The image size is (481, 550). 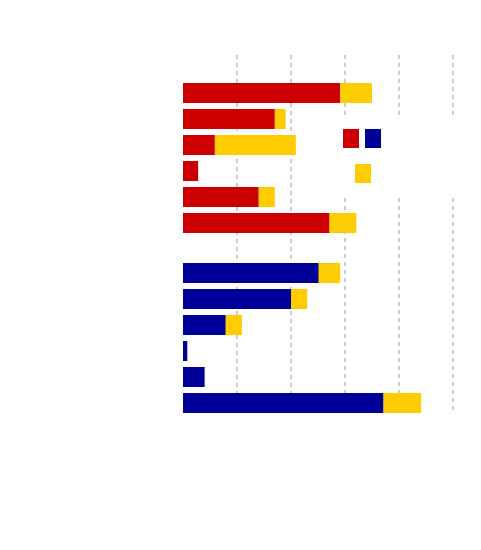 I want to click on legend, so click(x=362, y=156).